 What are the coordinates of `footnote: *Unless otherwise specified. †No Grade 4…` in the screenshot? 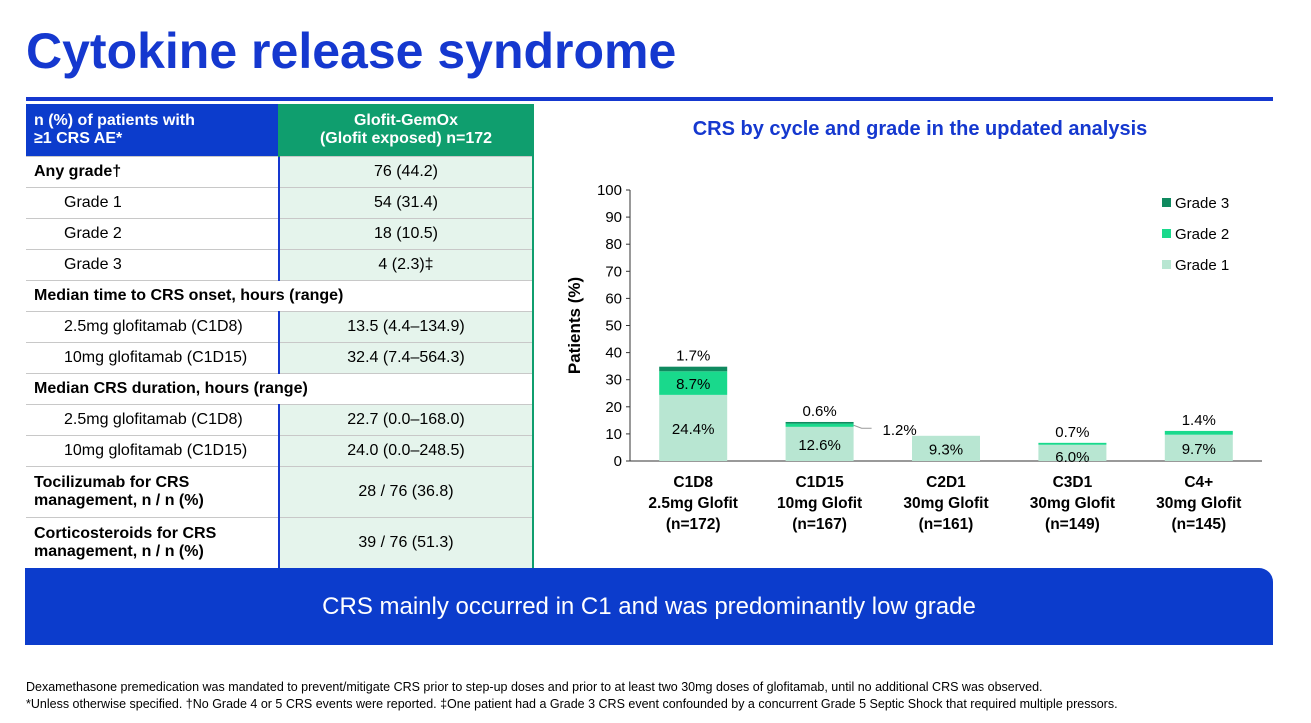 It's located at (572, 704).